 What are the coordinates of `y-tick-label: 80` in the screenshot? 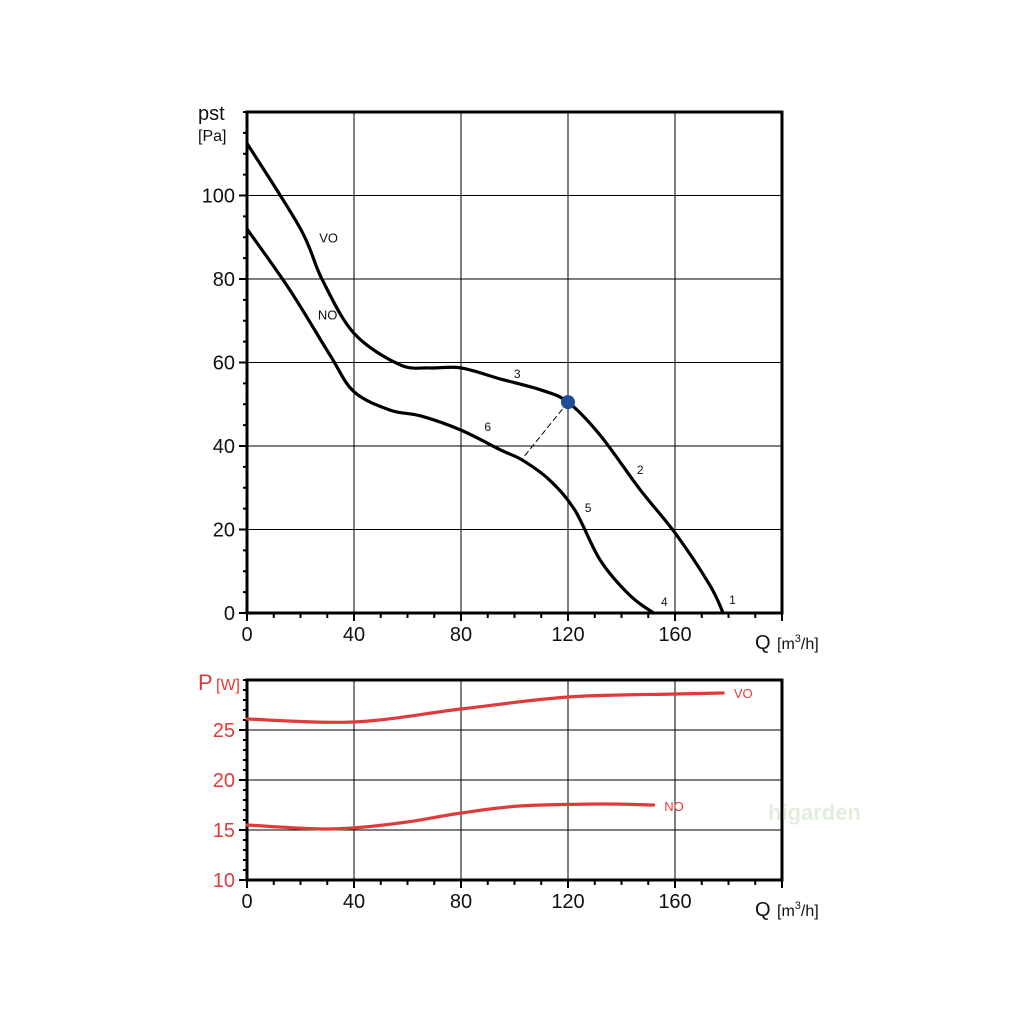 It's located at (224, 280).